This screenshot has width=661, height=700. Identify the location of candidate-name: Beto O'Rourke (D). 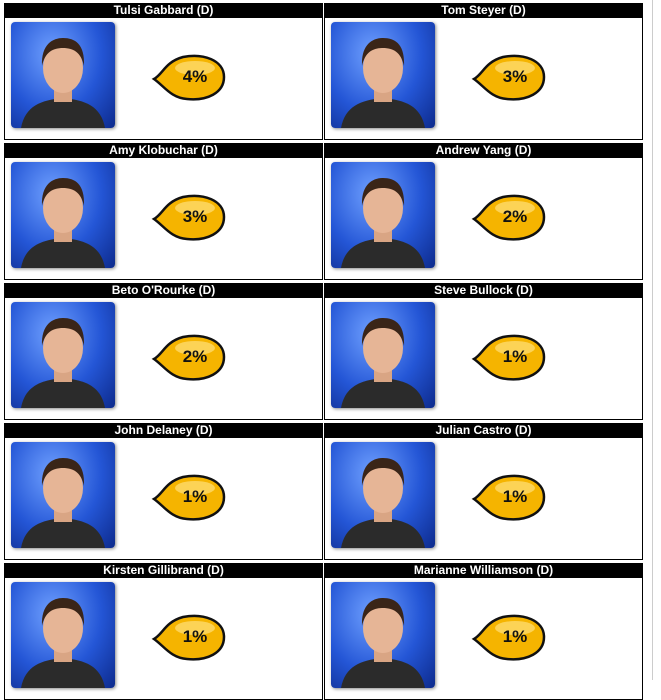
(163, 290).